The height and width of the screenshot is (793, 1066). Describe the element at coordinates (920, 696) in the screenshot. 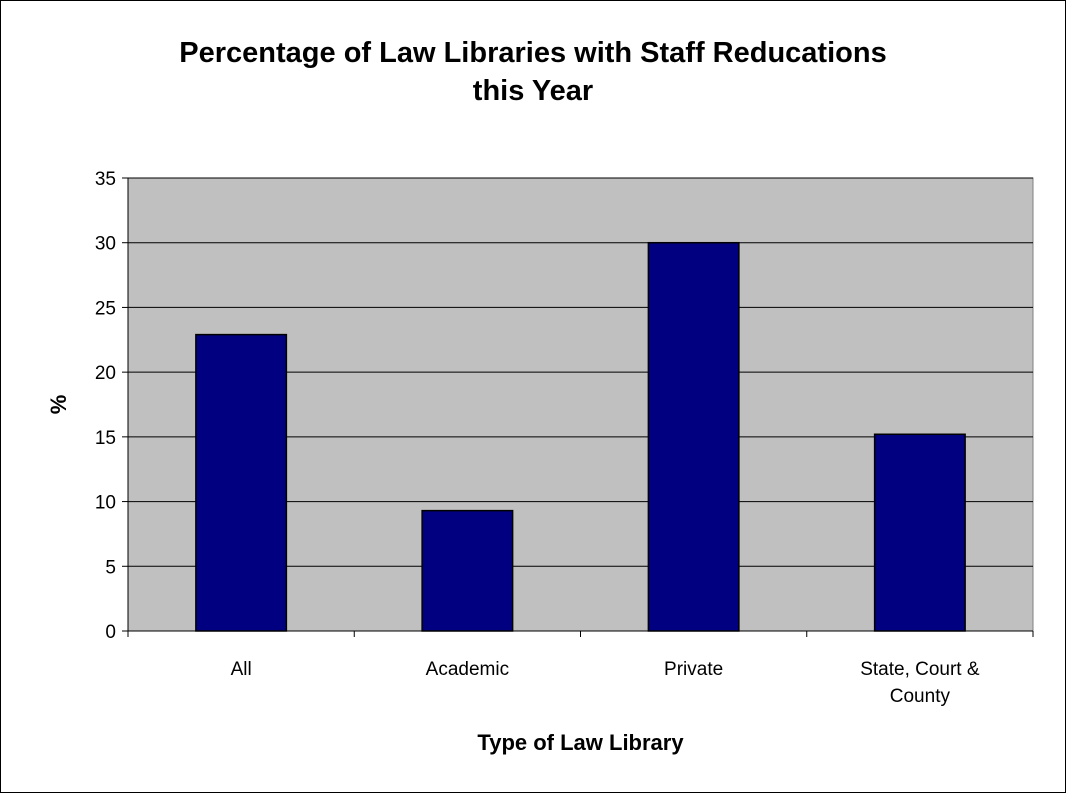

I see `x-tick-label: County` at that location.